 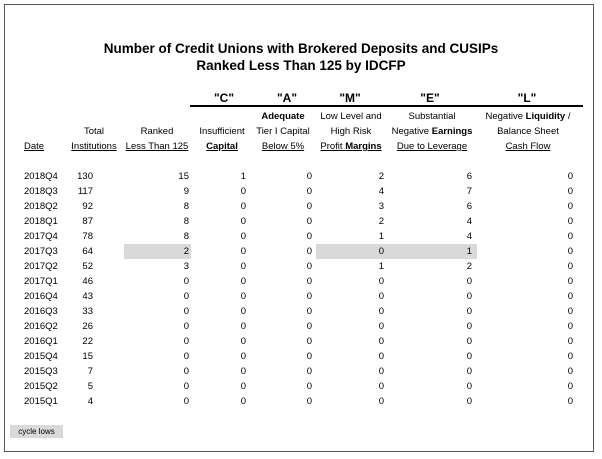 I want to click on highlight-cell-margins-earnings, so click(x=396, y=251).